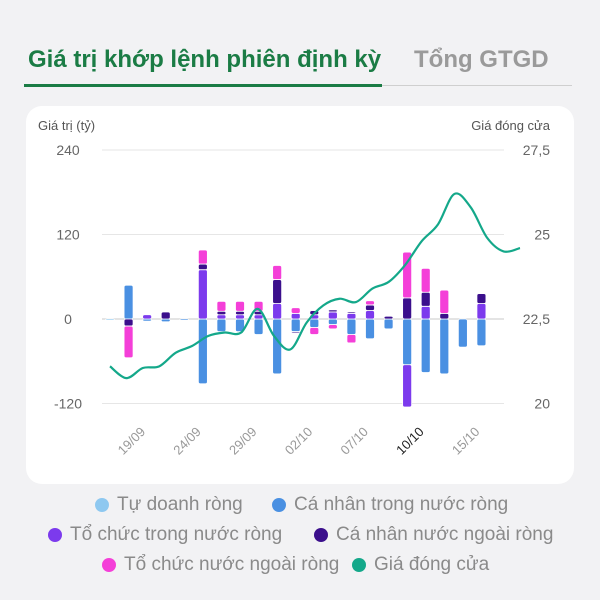  What do you see at coordinates (410, 441) in the screenshot?
I see `x-tick-label: 10/10` at bounding box center [410, 441].